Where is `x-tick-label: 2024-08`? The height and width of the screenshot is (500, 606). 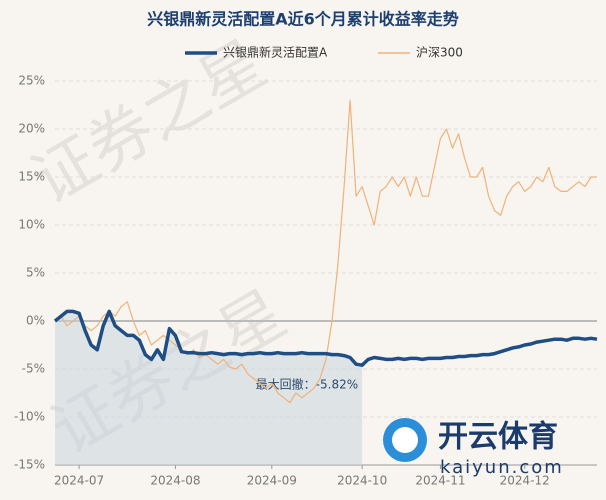
x-tick-label: 2024-08 is located at coordinates (175, 481).